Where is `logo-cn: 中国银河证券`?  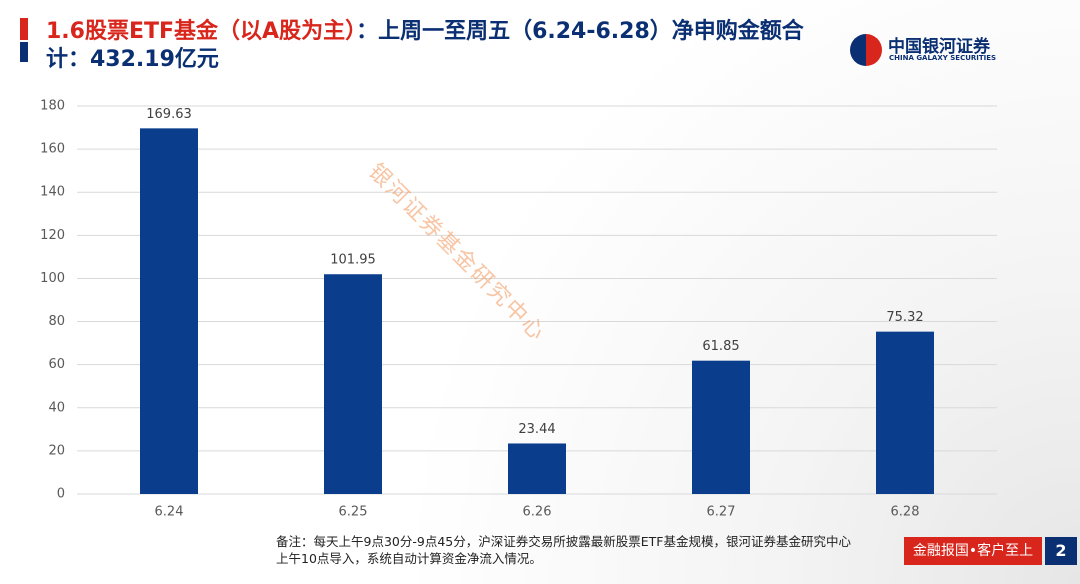
logo-cn: 中国银河证券 is located at coordinates (939, 47).